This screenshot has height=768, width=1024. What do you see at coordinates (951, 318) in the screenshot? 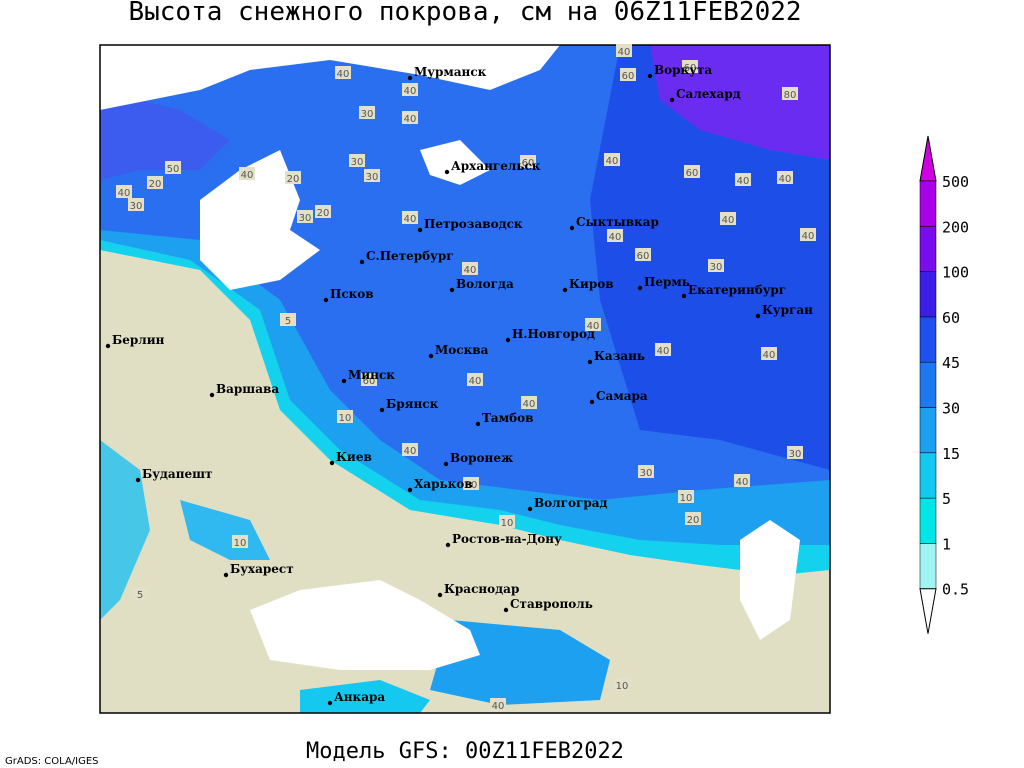
I see `legend-label: 60` at bounding box center [951, 318].